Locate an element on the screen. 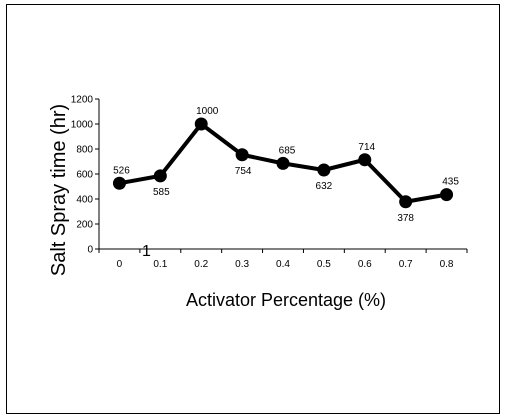  y-tick-label: 0 is located at coordinates (90, 250).